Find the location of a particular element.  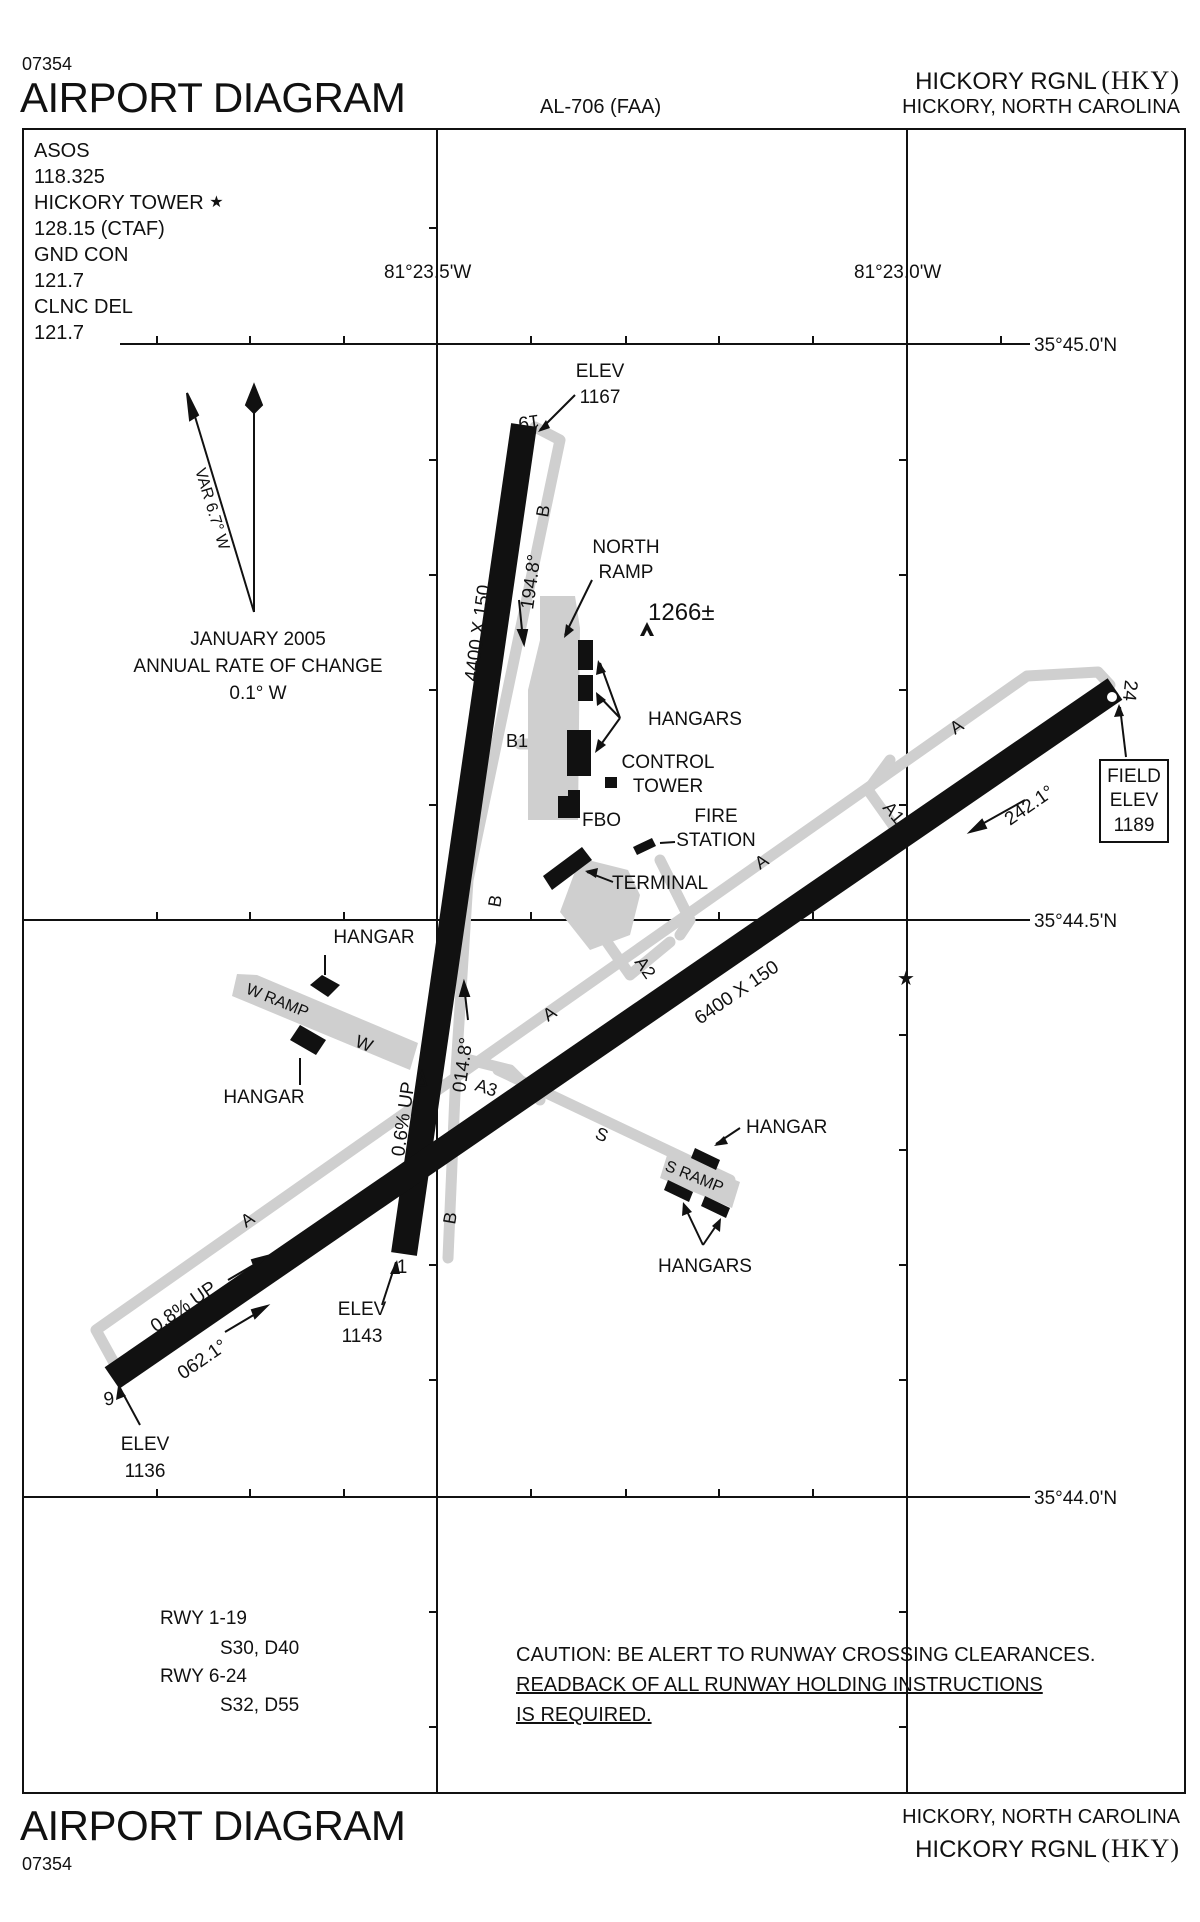

footer-airport-name: HICKORY RGNL is located at coordinates (1006, 1849).